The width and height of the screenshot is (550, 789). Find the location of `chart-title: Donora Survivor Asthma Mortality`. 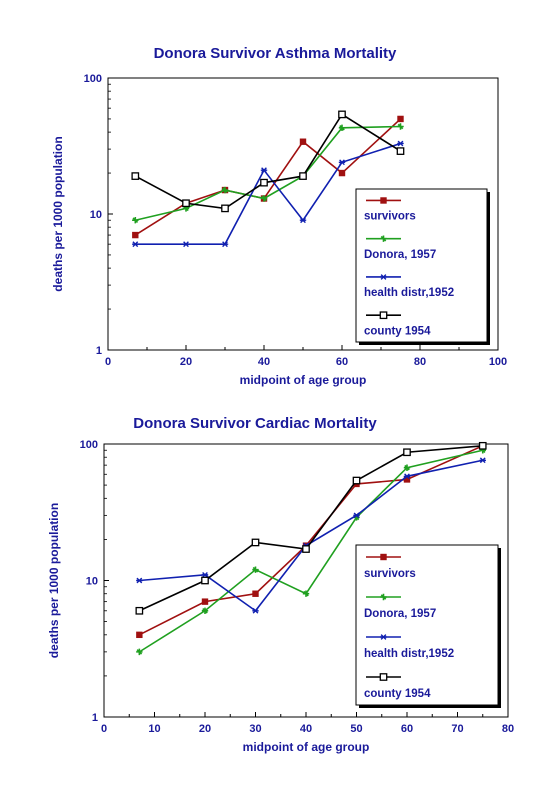

chart-title: Donora Survivor Asthma Mortality is located at coordinates (275, 53).